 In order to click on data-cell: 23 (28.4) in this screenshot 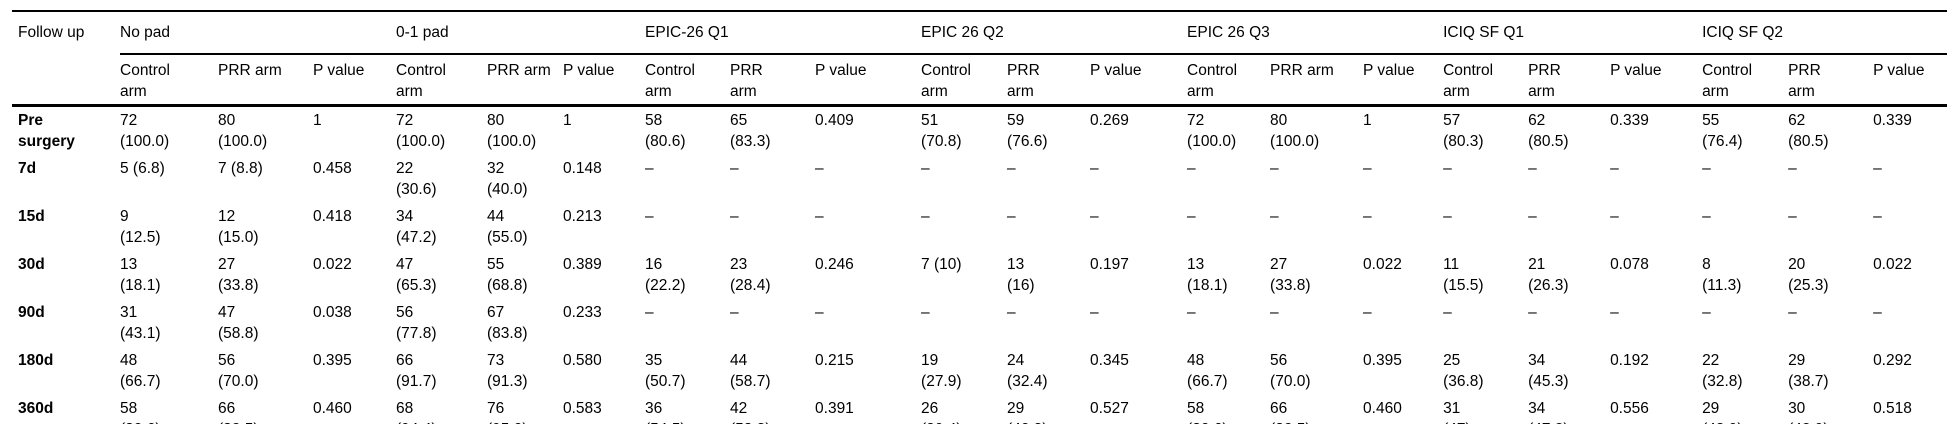, I will do `click(750, 275)`.